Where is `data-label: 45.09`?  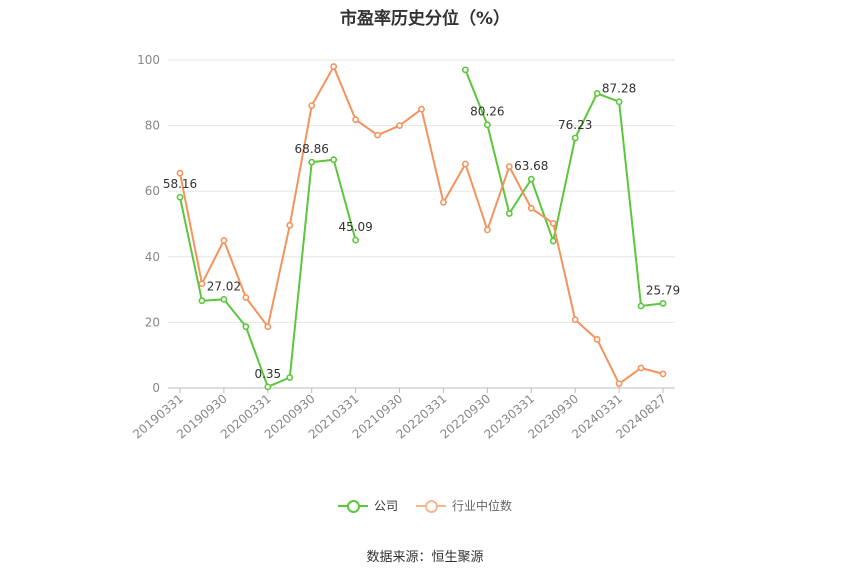 data-label: 45.09 is located at coordinates (355, 227).